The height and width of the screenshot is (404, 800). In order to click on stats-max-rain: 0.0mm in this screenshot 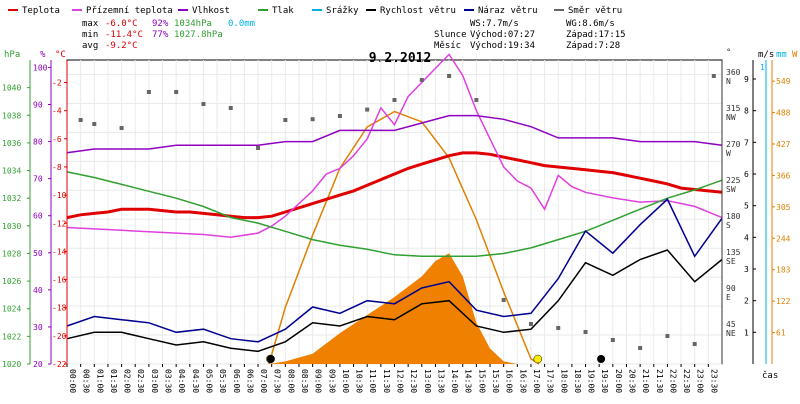, I will do `click(241, 24)`.